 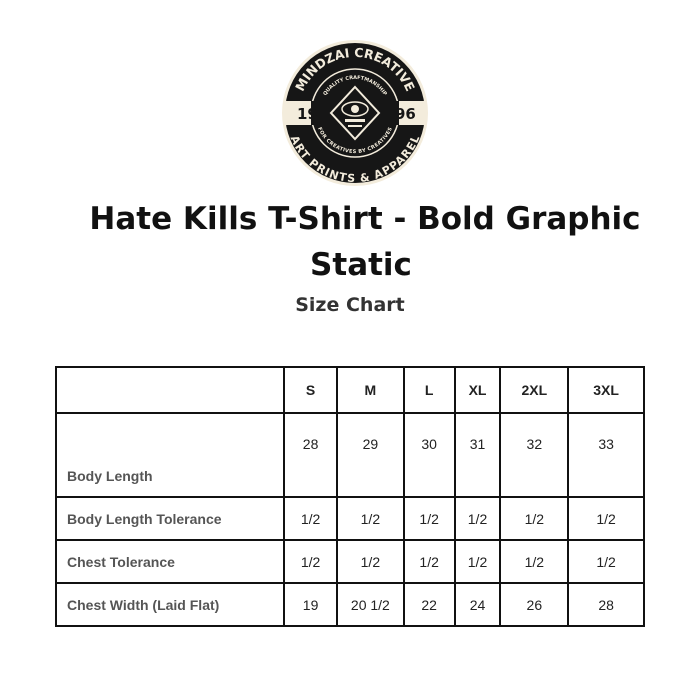 What do you see at coordinates (534, 455) in the screenshot?
I see `cell: 32` at bounding box center [534, 455].